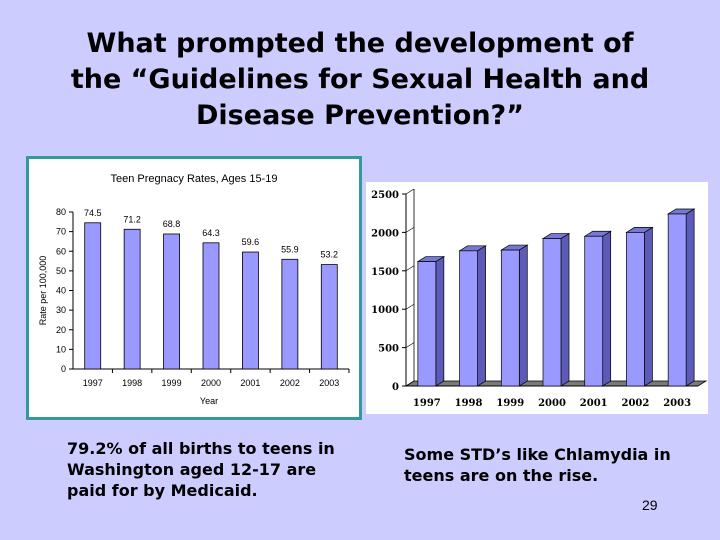 The image size is (720, 540). I want to click on chart1-title: Teen Pregnacy Rates, Ages 15-19, so click(194, 179).